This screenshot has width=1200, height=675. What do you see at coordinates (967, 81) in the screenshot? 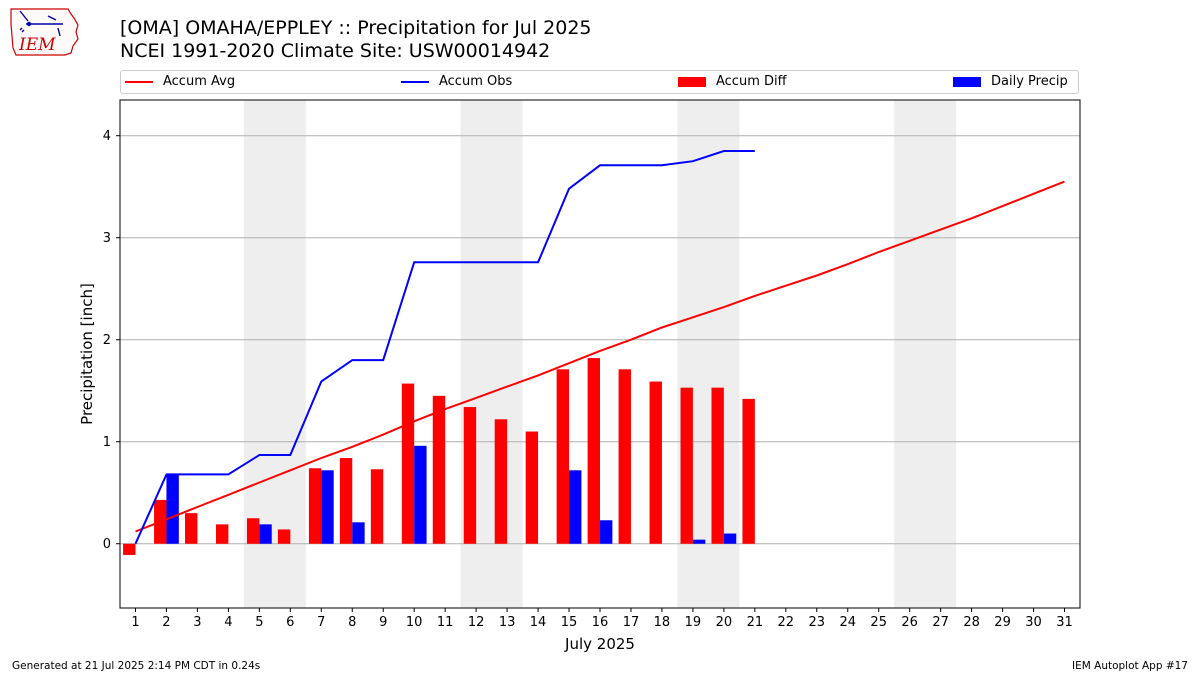
I see `legend-swatch-daily-precip` at bounding box center [967, 81].